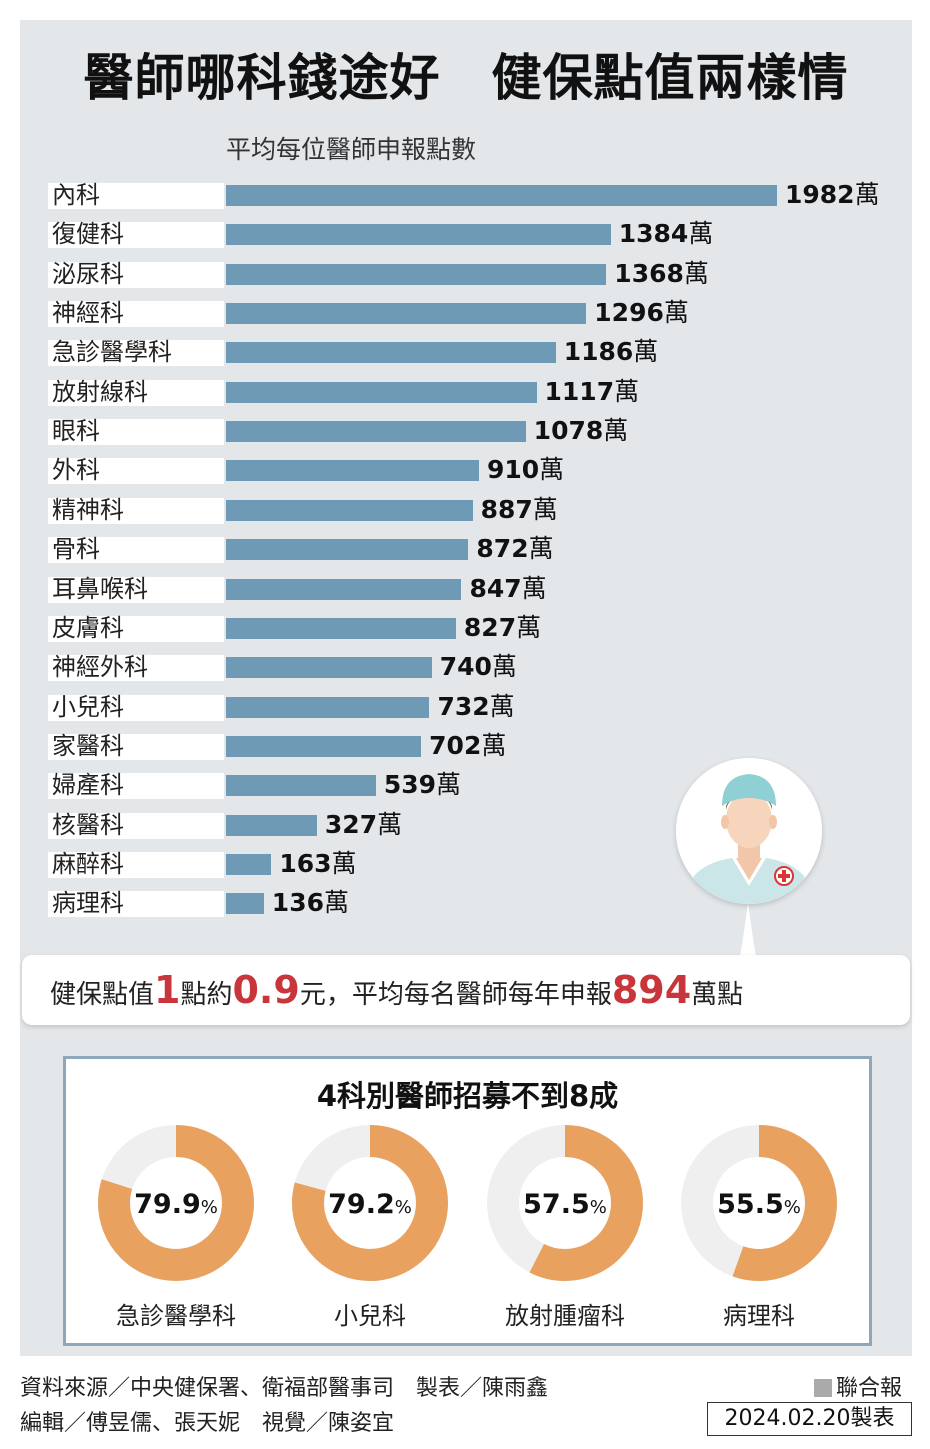 The image size is (930, 1449). Describe the element at coordinates (297, 902) in the screenshot. I see `value-number: 136` at that location.